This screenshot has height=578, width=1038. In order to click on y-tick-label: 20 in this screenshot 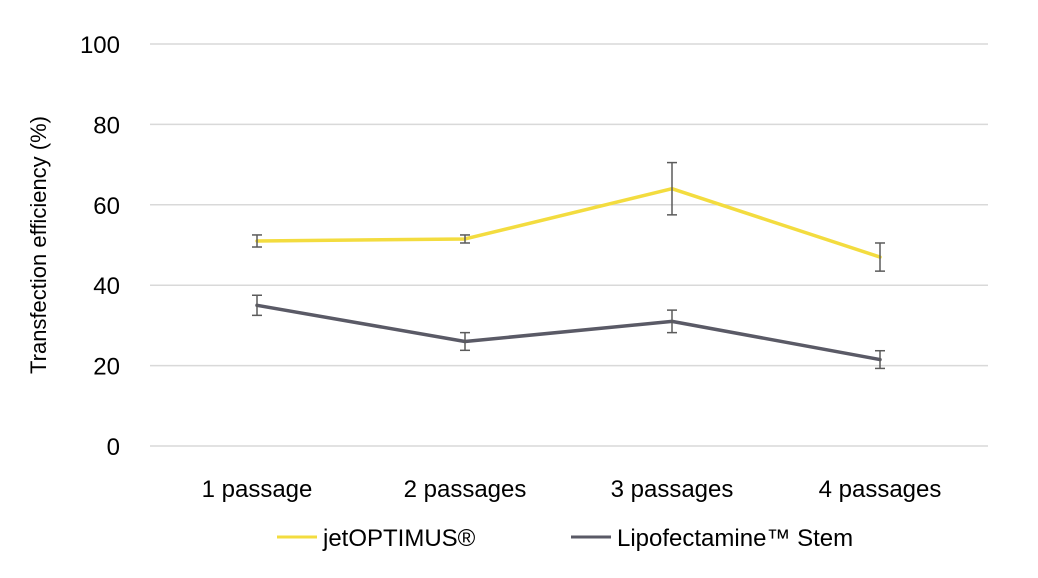, I will do `click(106, 367)`.